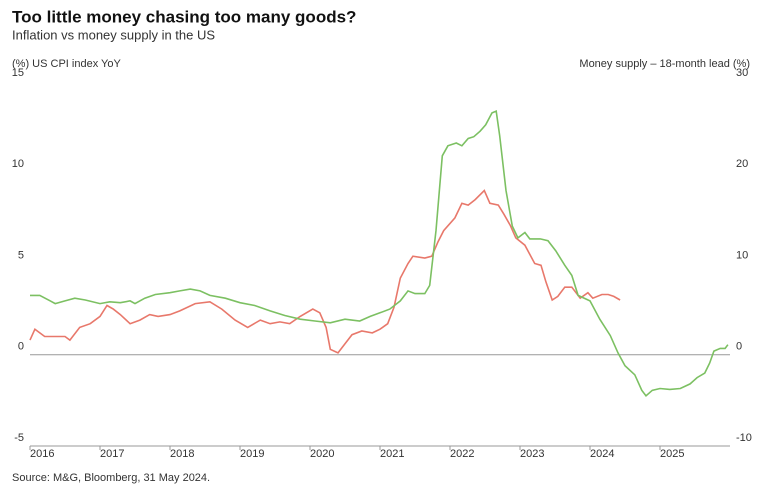 Image resolution: width=779 pixels, height=490 pixels. I want to click on x-tick-label: 2024, so click(602, 454).